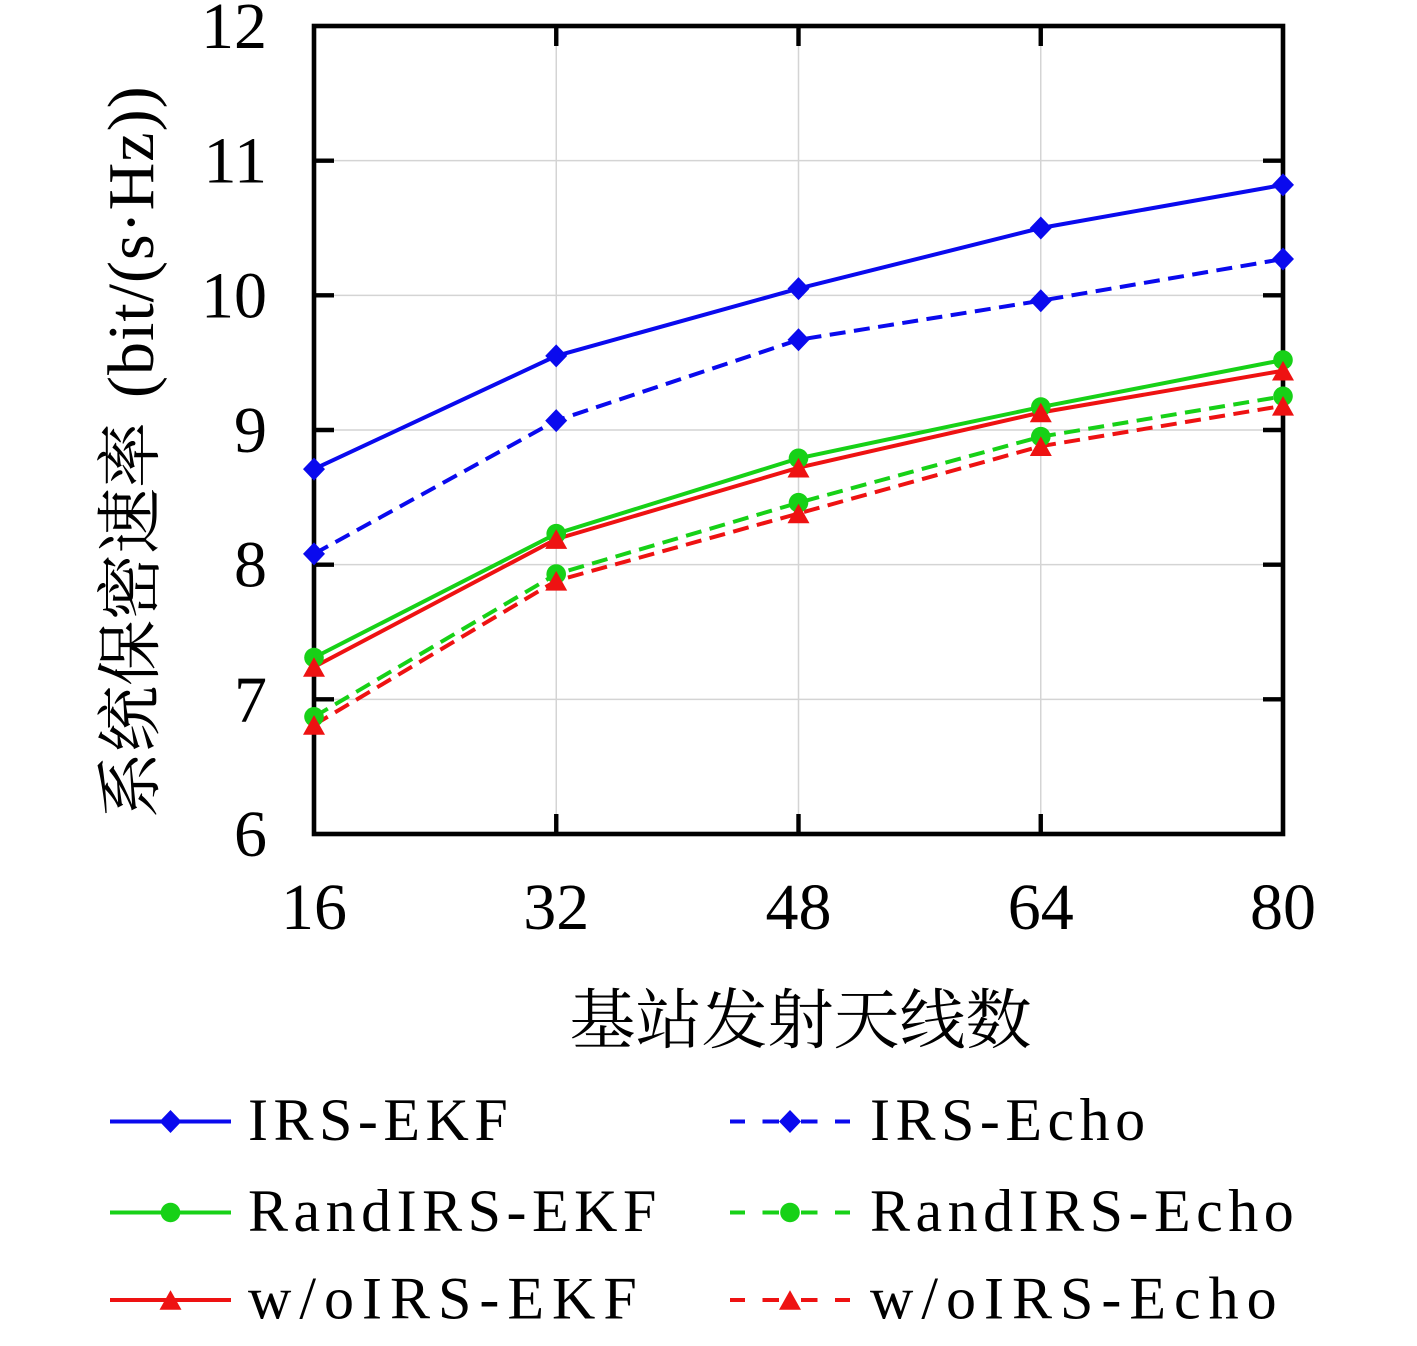 This screenshot has height=1346, width=1417. I want to click on svg-text: 16, so click(314, 907).